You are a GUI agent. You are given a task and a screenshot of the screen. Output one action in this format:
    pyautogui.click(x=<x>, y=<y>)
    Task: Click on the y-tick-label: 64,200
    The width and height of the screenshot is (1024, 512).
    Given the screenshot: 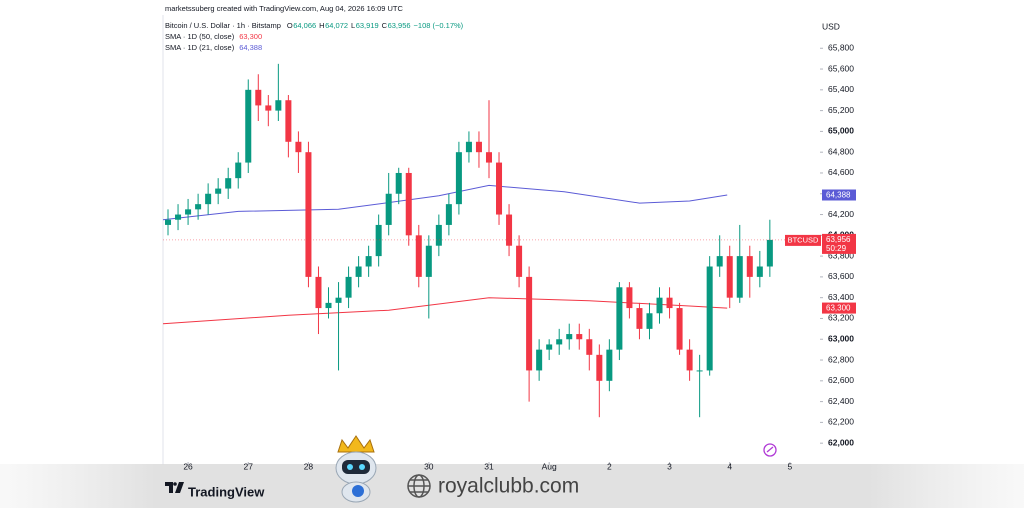 What is the action you would take?
    pyautogui.click(x=841, y=214)
    